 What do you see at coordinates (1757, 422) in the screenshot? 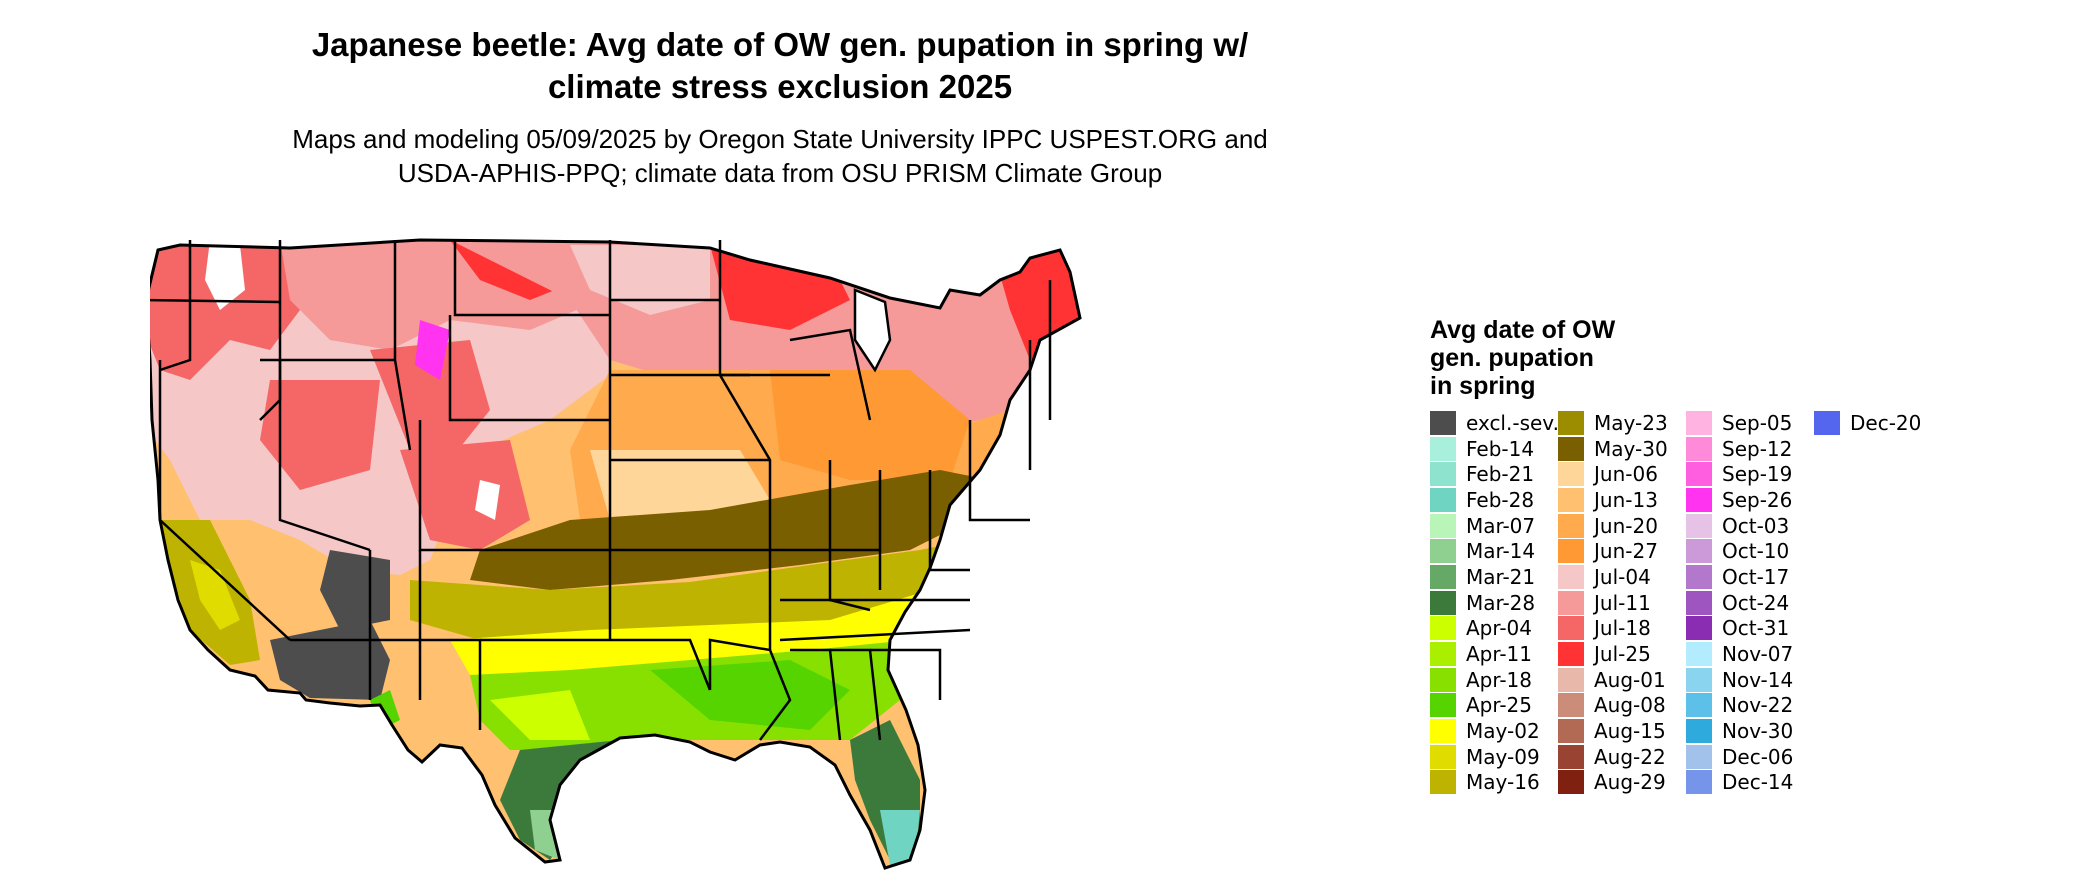
I see `legend-label: Sep-05` at bounding box center [1757, 422].